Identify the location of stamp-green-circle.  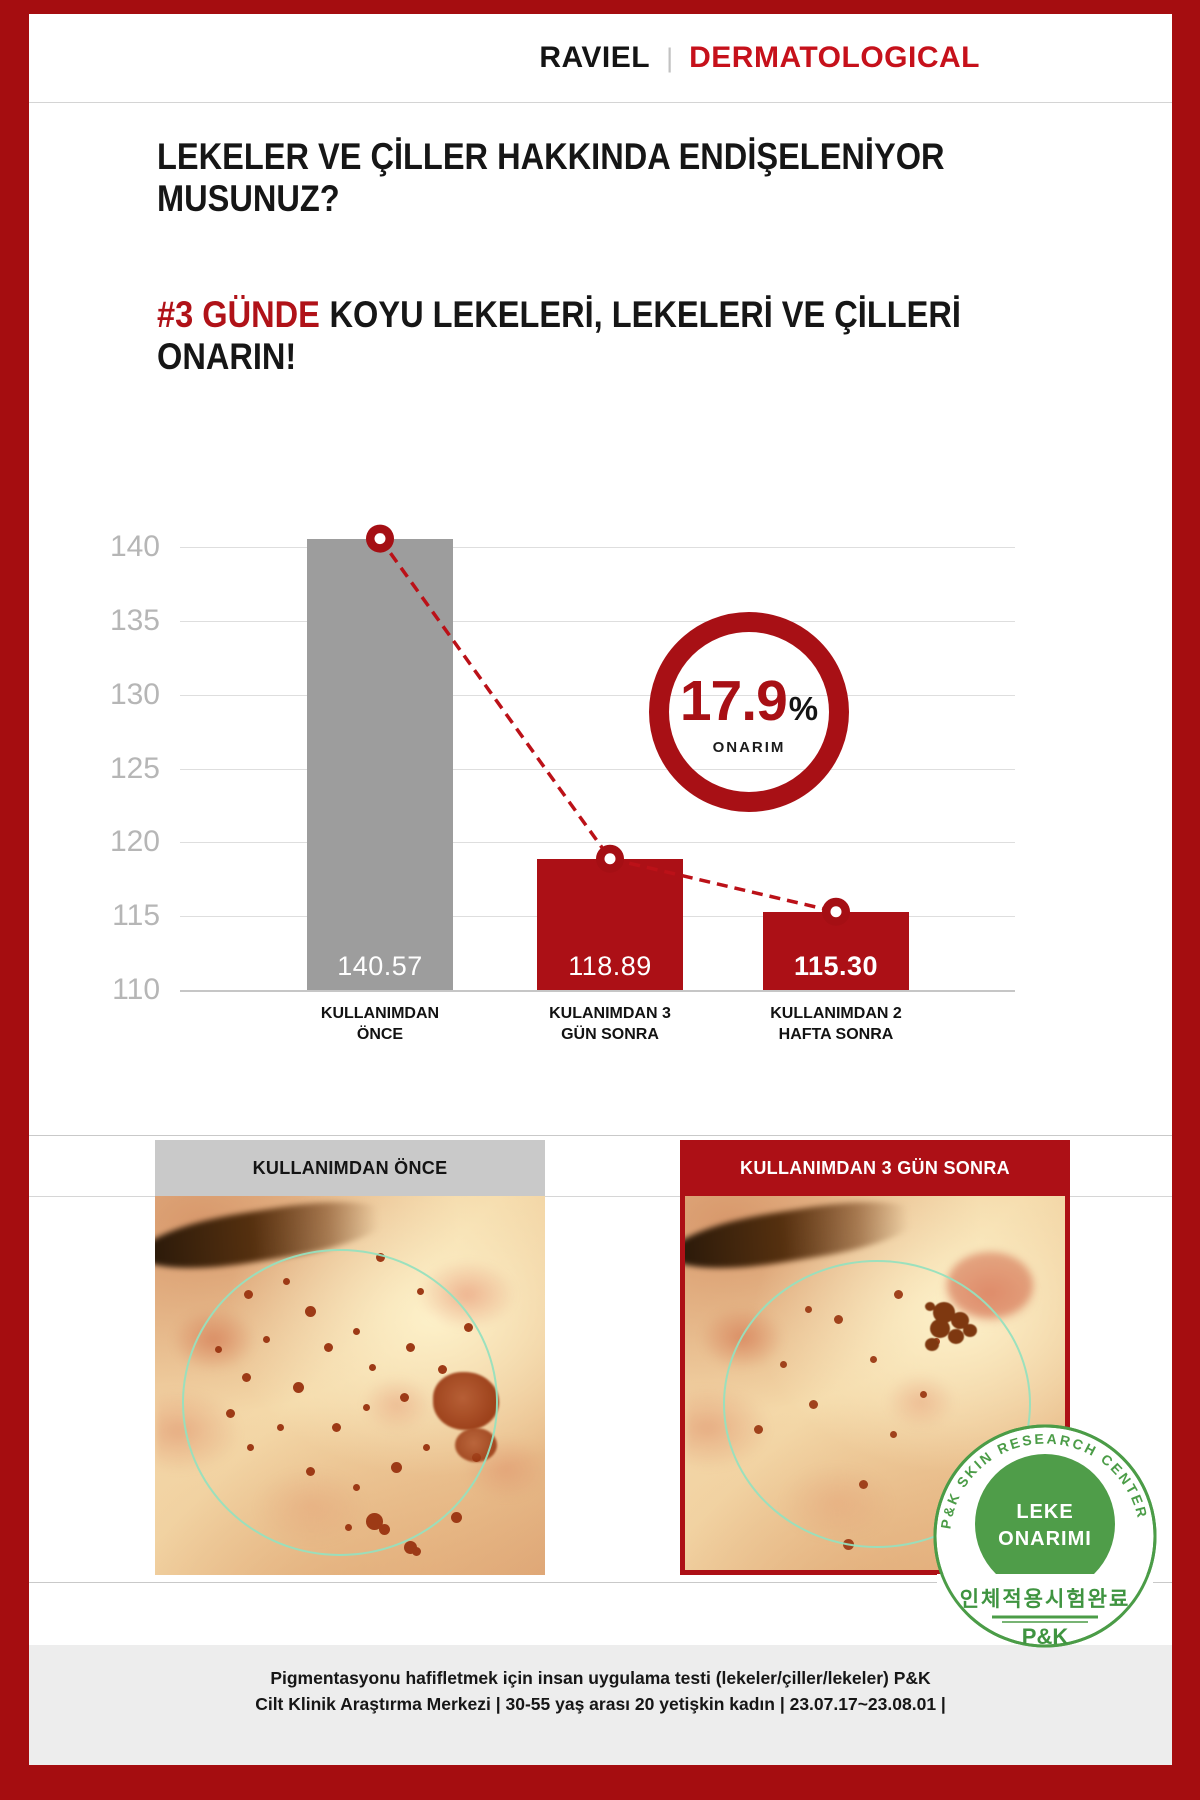
(1045, 1524).